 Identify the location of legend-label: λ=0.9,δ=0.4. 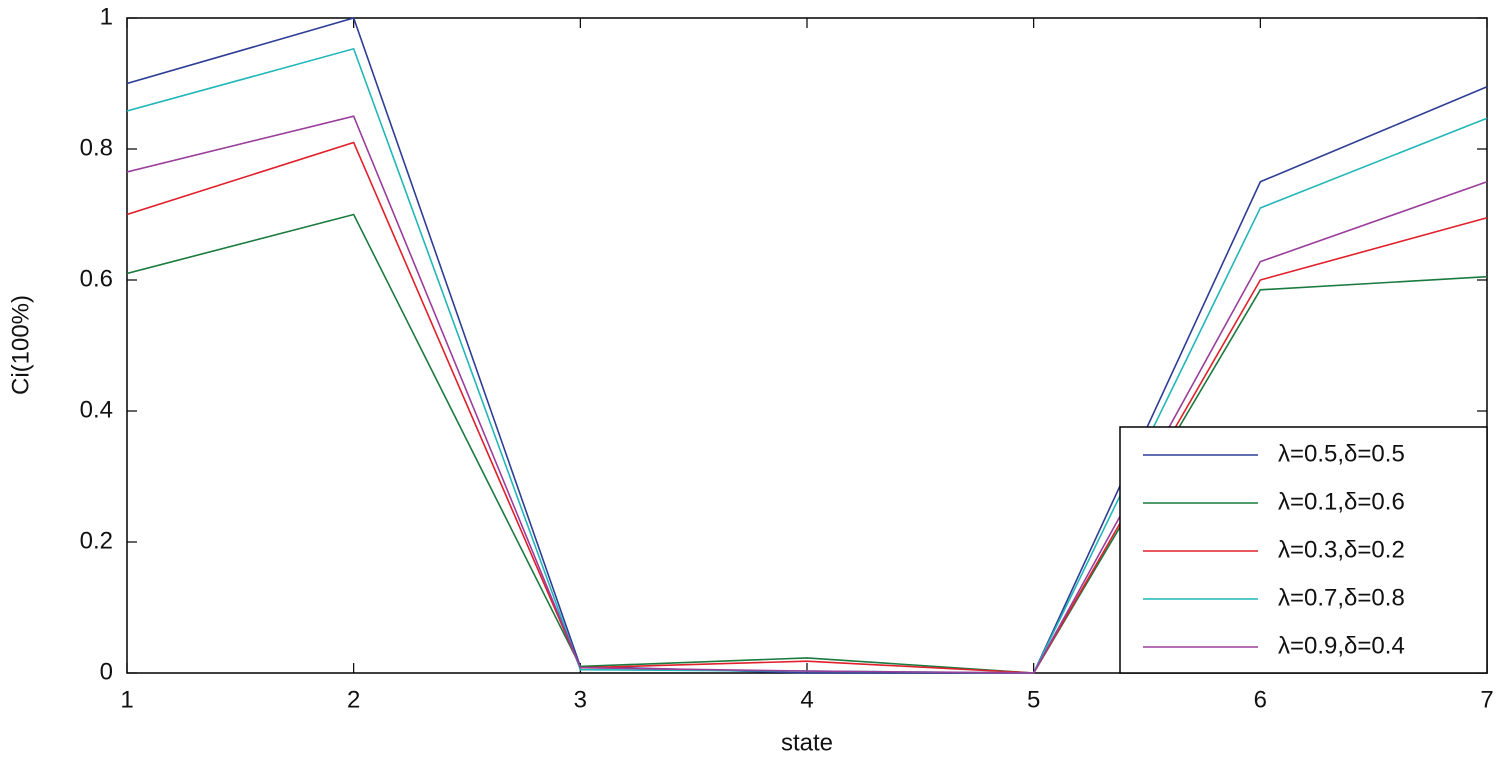
(1341, 645).